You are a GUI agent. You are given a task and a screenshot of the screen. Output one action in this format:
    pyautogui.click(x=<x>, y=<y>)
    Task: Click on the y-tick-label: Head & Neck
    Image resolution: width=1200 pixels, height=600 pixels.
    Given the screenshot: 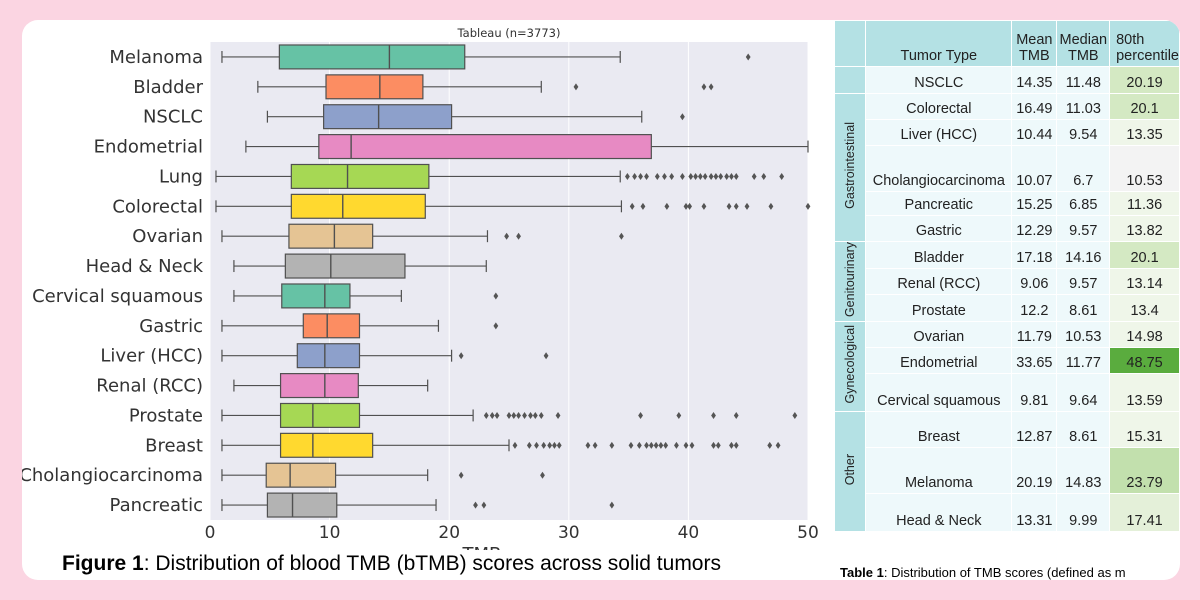 What is the action you would take?
    pyautogui.click(x=145, y=266)
    